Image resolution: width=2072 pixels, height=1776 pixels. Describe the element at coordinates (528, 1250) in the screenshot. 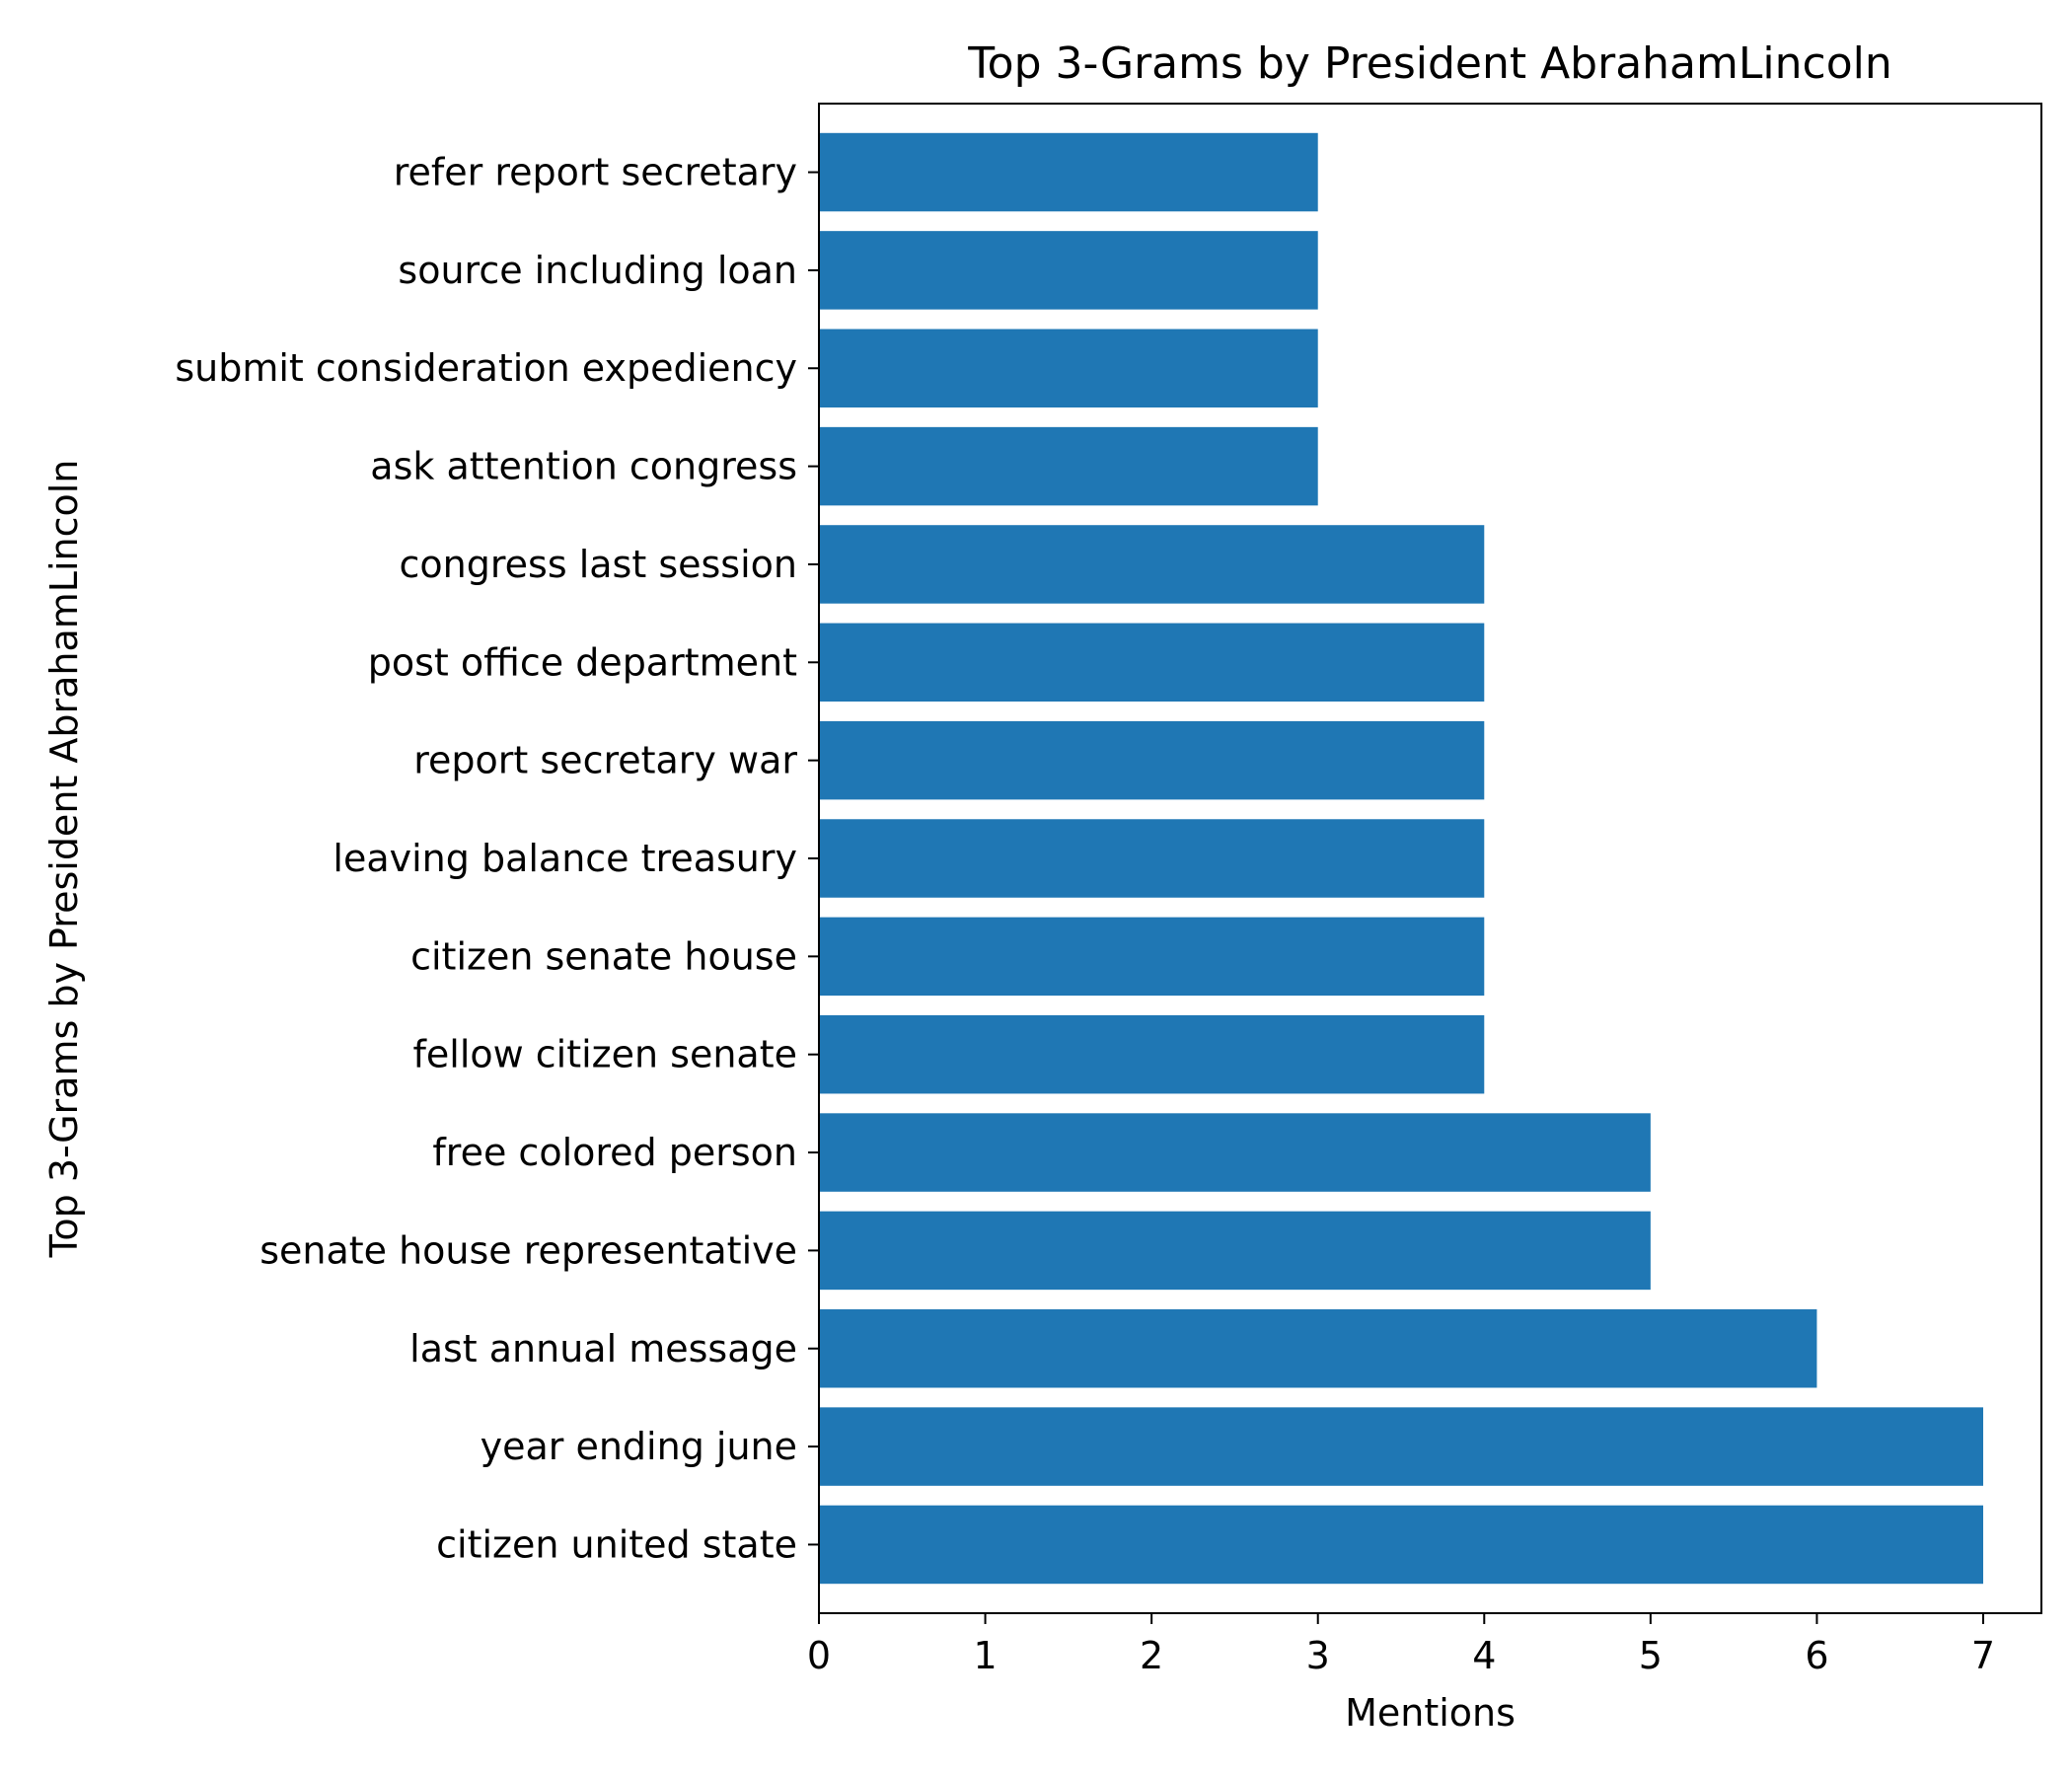

I see `y-tick-label: senate house representative` at that location.